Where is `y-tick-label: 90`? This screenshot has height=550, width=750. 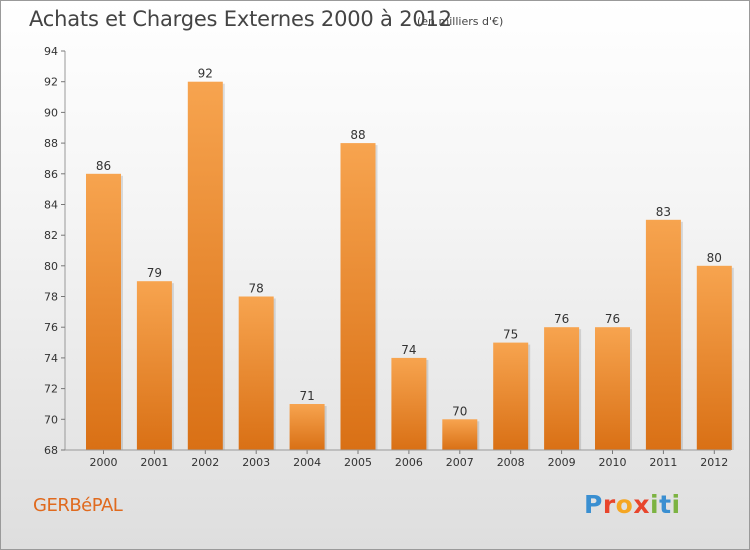 y-tick-label: 90 is located at coordinates (51, 112).